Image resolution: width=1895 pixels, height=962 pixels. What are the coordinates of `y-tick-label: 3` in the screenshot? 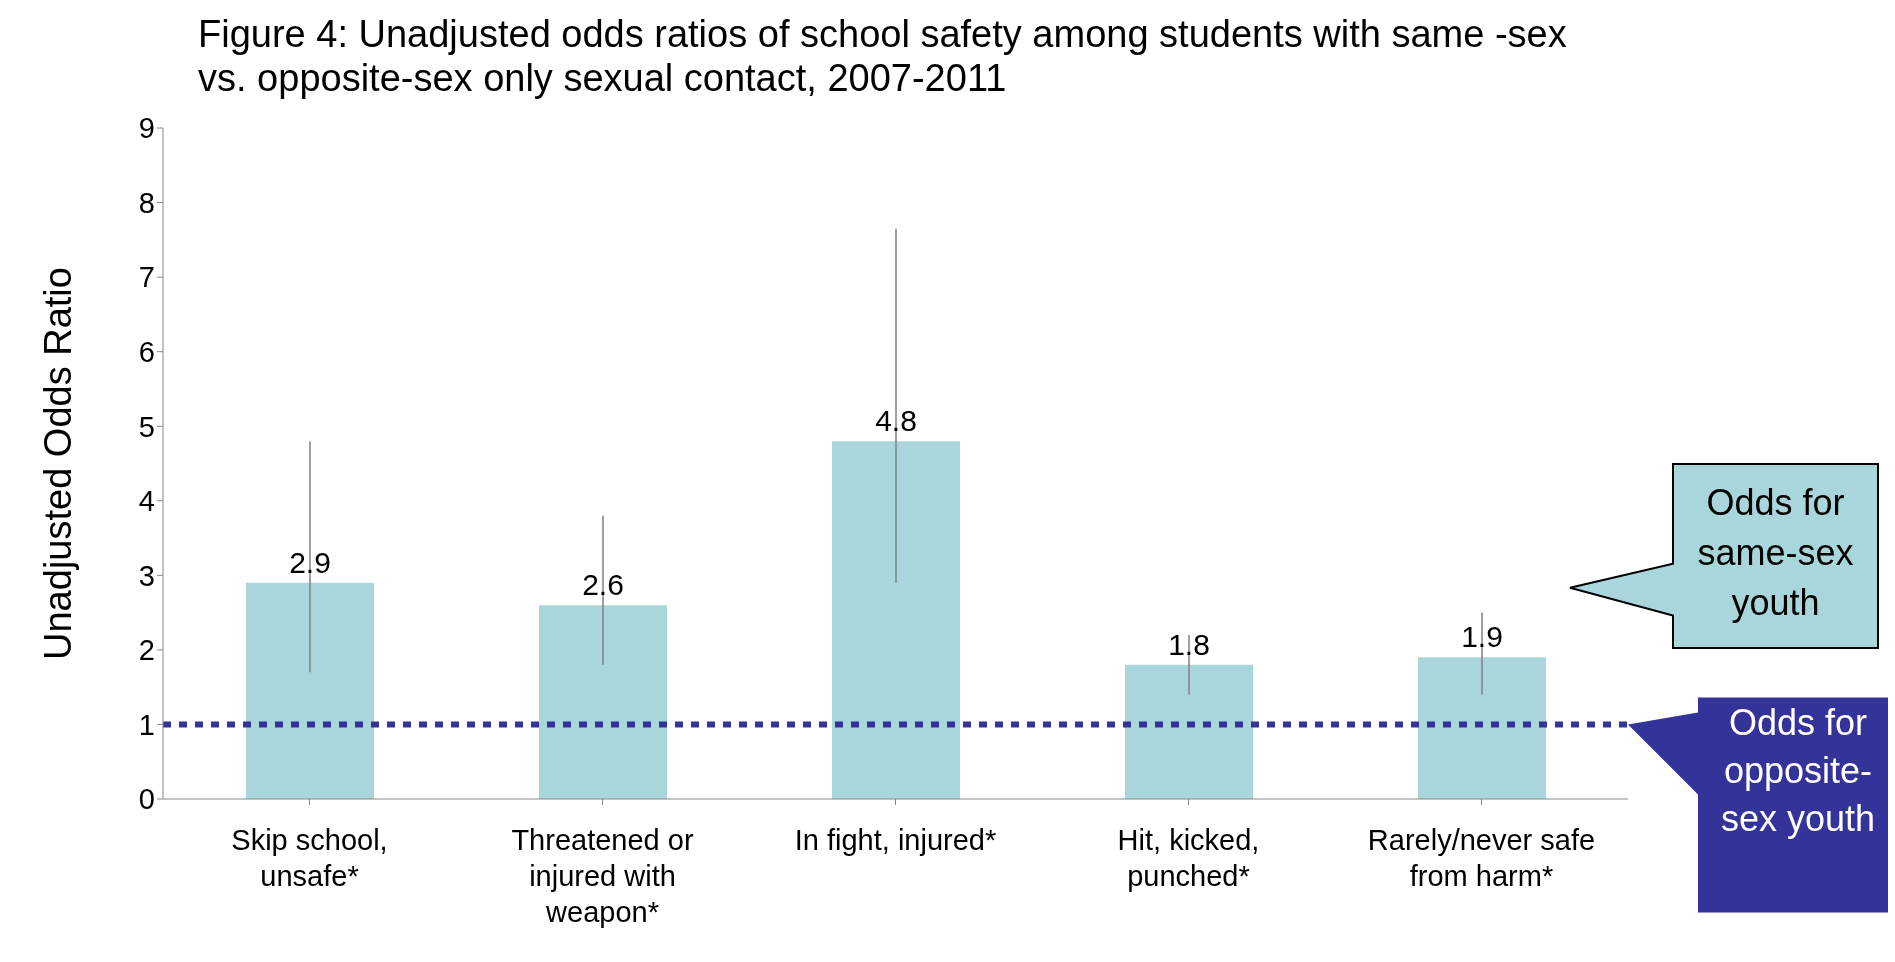 It's located at (146, 575).